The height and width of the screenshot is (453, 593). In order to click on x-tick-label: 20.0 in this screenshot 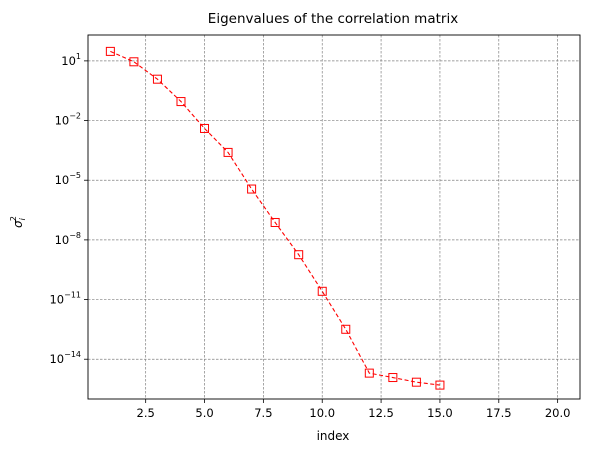, I will do `click(558, 413)`.